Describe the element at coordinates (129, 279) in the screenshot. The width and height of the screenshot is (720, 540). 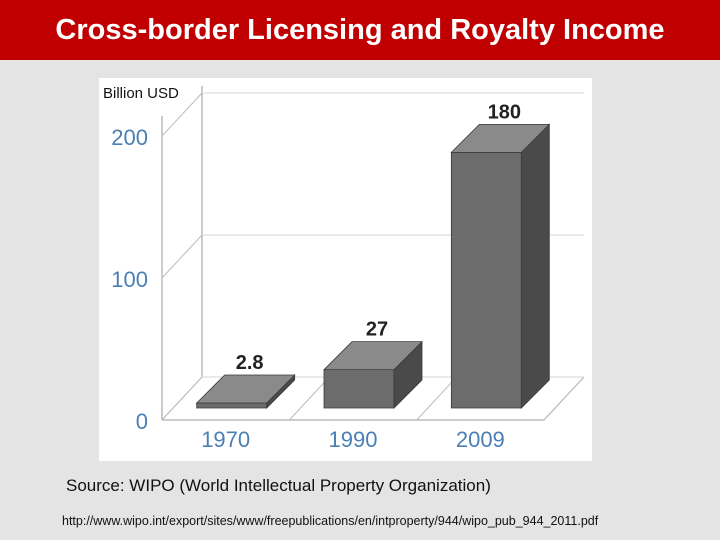
I see `y-tick-label: 100` at that location.